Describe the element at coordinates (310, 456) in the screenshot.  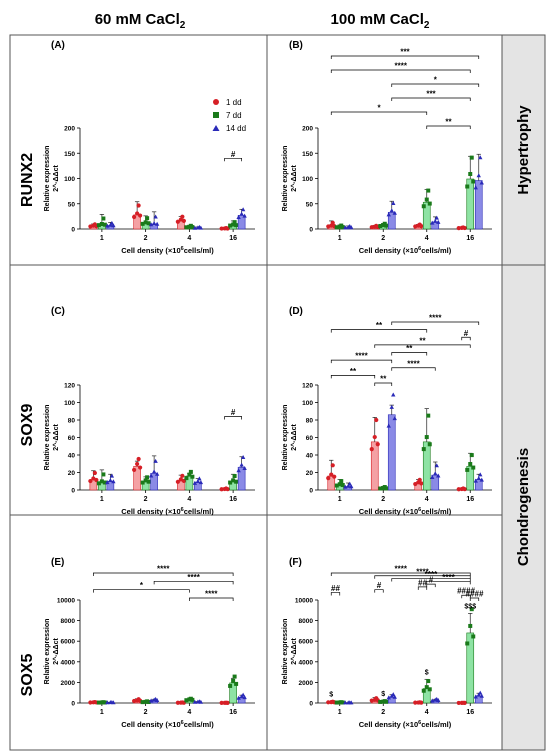
I see `y-tick-label: 40` at that location.